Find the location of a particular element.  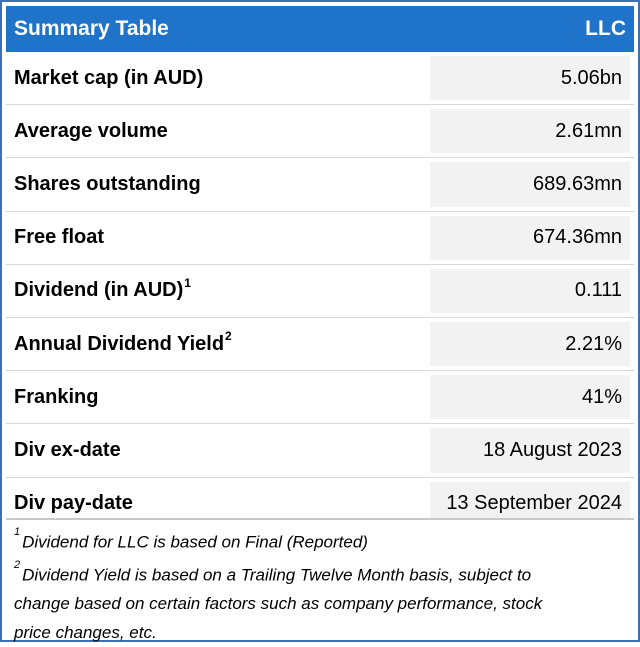

row-value: 41% is located at coordinates (530, 397).